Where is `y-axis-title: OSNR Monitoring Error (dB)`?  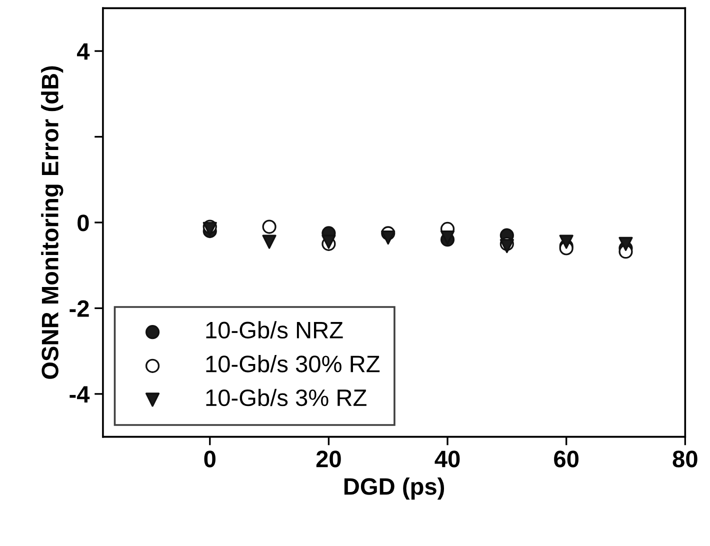 y-axis-title: OSNR Monitoring Error (dB) is located at coordinates (52, 222).